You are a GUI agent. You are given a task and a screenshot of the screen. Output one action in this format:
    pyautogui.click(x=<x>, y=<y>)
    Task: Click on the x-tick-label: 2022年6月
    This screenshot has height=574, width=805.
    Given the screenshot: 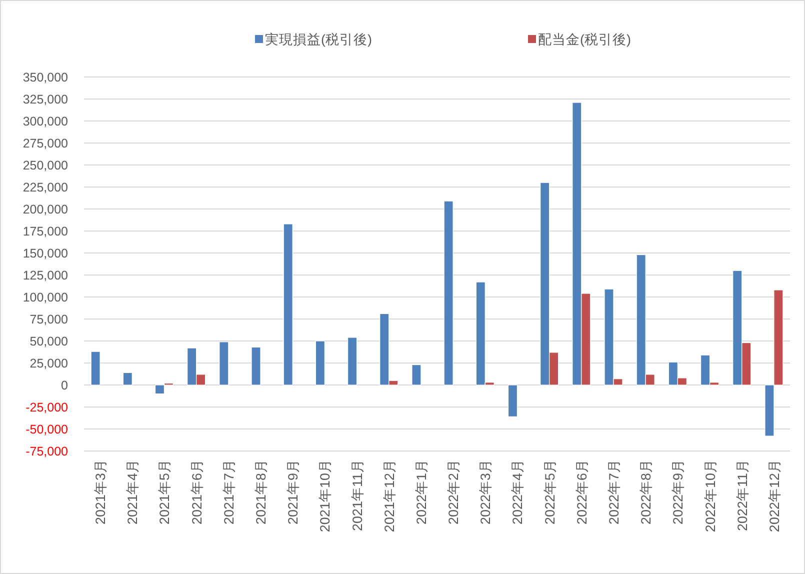 What is the action you would take?
    pyautogui.click(x=582, y=492)
    